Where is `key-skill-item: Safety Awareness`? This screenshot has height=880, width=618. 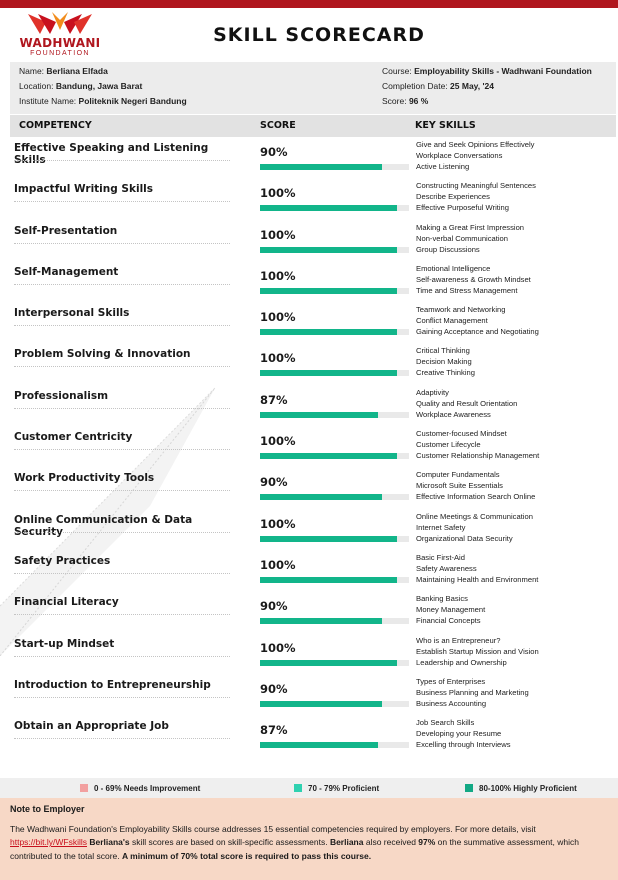
key-skill-item: Safety Awareness is located at coordinates (446, 568).